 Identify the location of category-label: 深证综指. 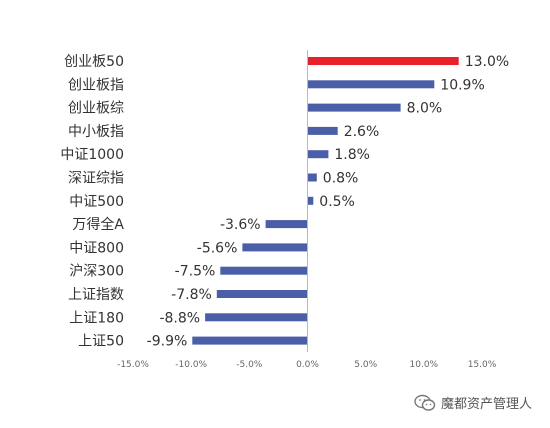
(96, 179).